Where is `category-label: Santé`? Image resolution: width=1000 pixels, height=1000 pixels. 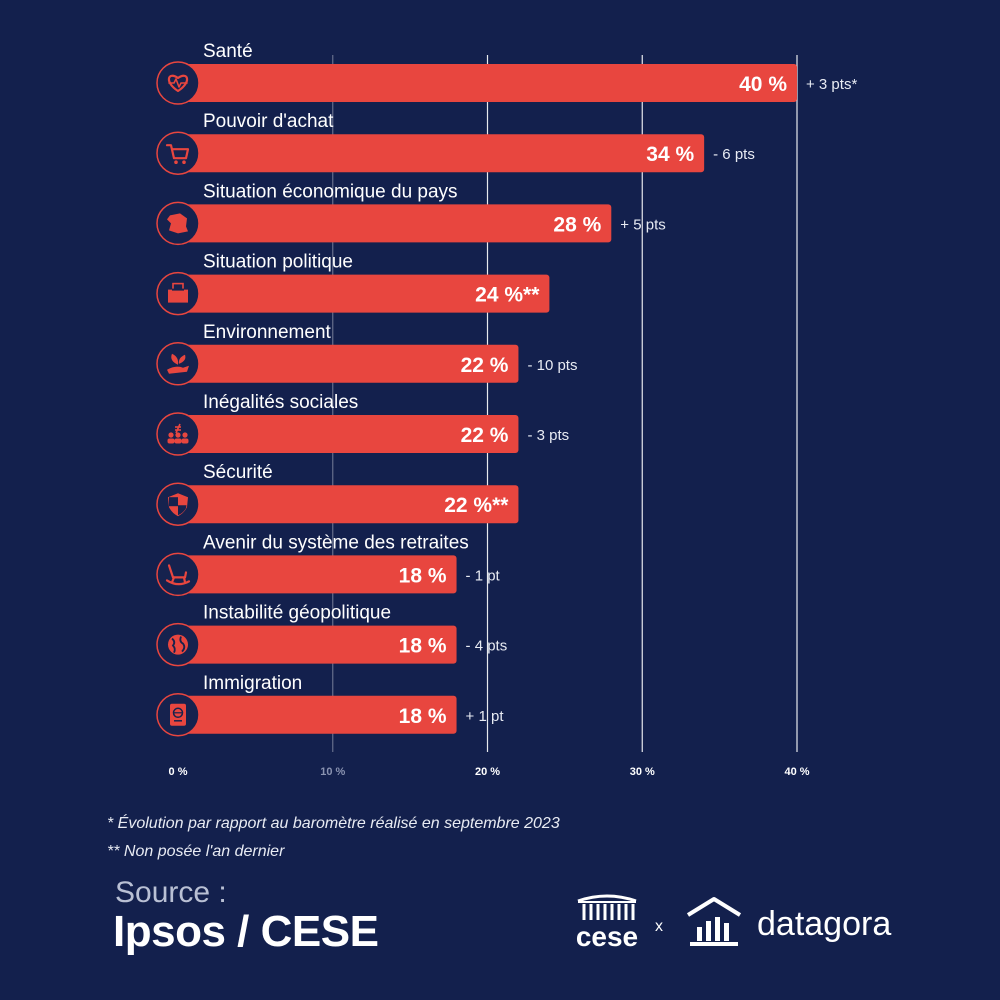
category-label: Santé is located at coordinates (228, 51).